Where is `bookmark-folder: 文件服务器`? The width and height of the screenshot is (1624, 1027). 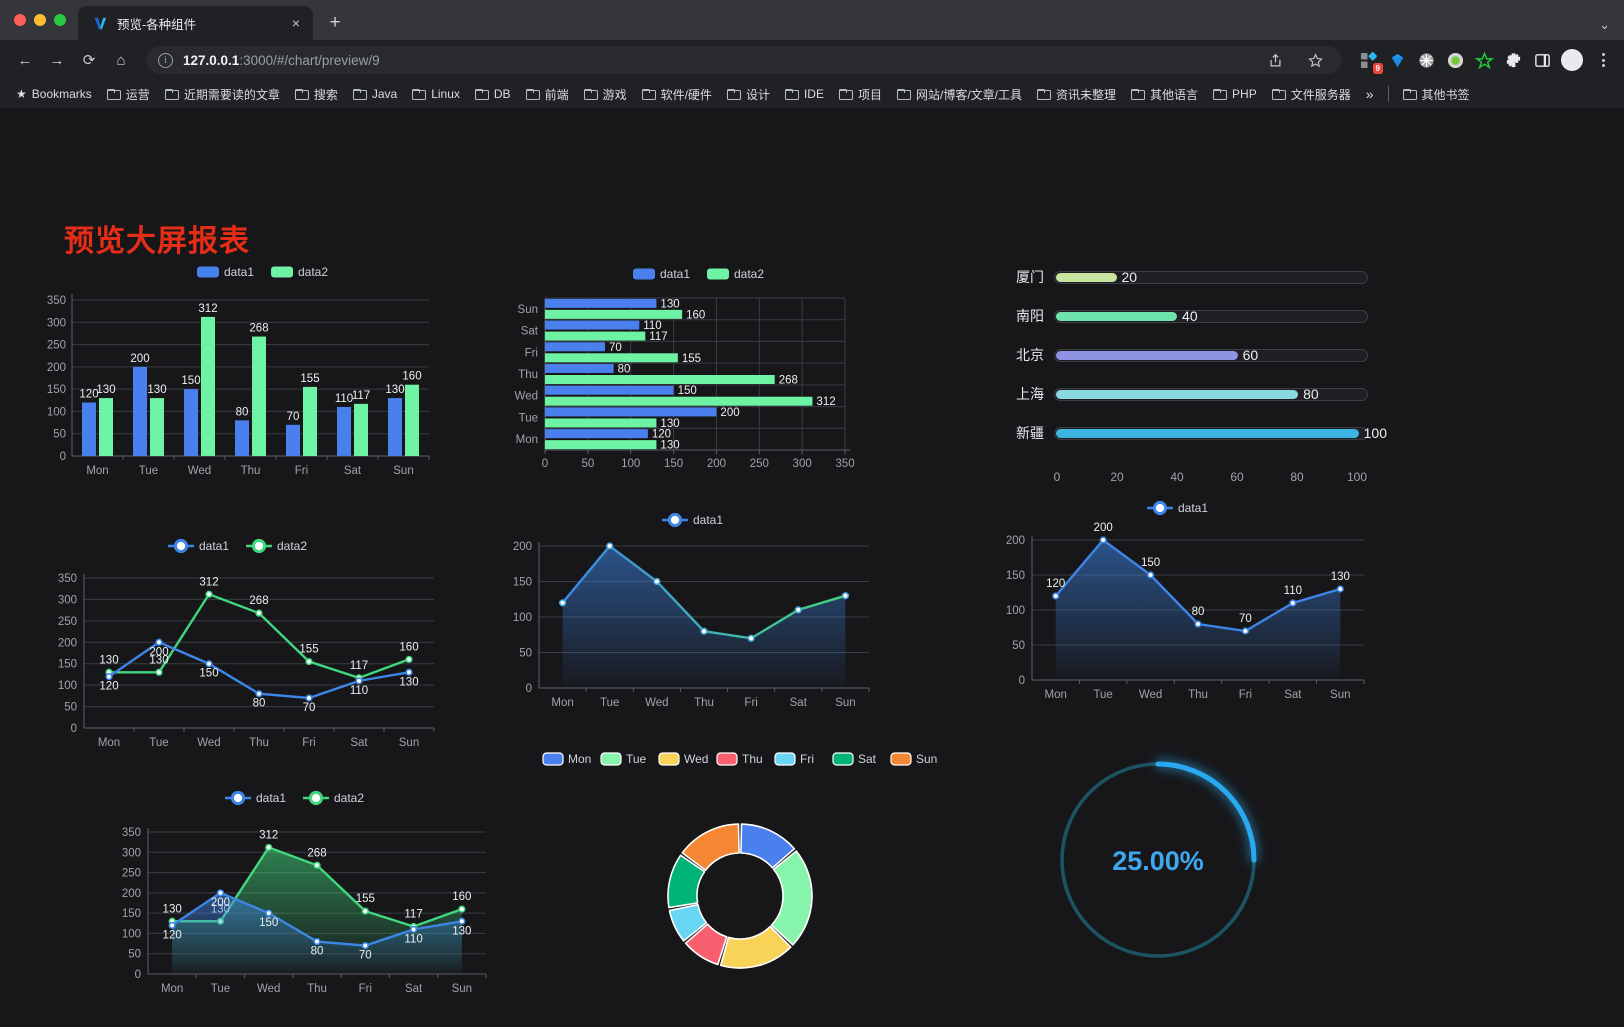
bookmark-folder: 文件服务器 is located at coordinates (1311, 94).